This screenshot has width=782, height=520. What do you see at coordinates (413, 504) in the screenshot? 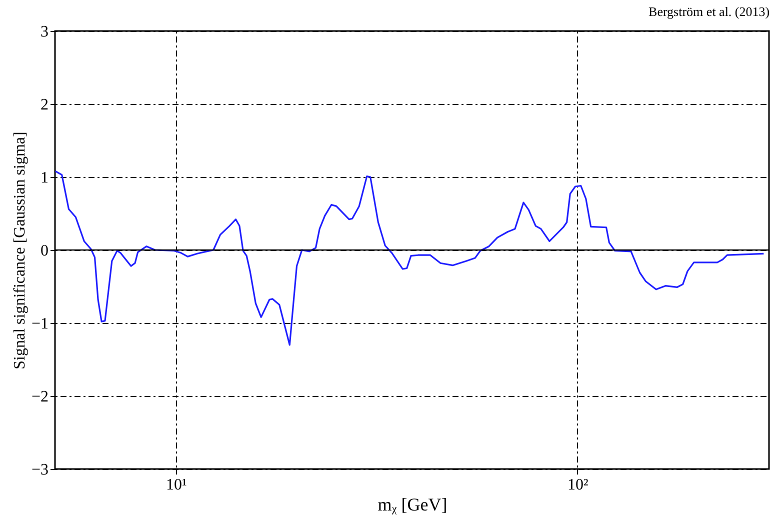
I see `x-axis-title: mᵪ [GeV]` at bounding box center [413, 504].